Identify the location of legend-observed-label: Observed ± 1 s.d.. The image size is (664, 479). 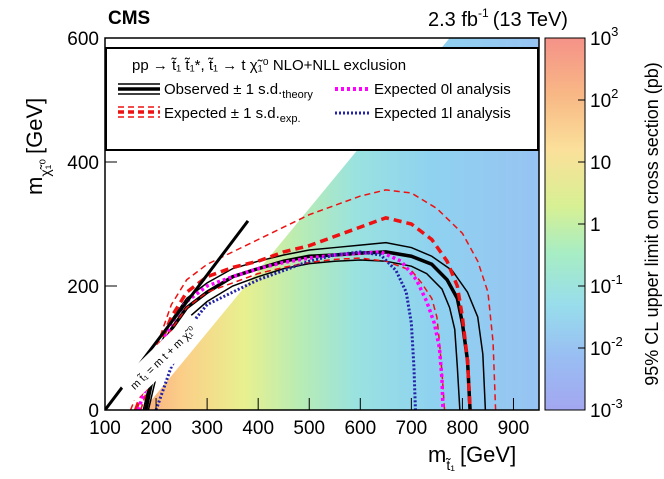
(223, 89).